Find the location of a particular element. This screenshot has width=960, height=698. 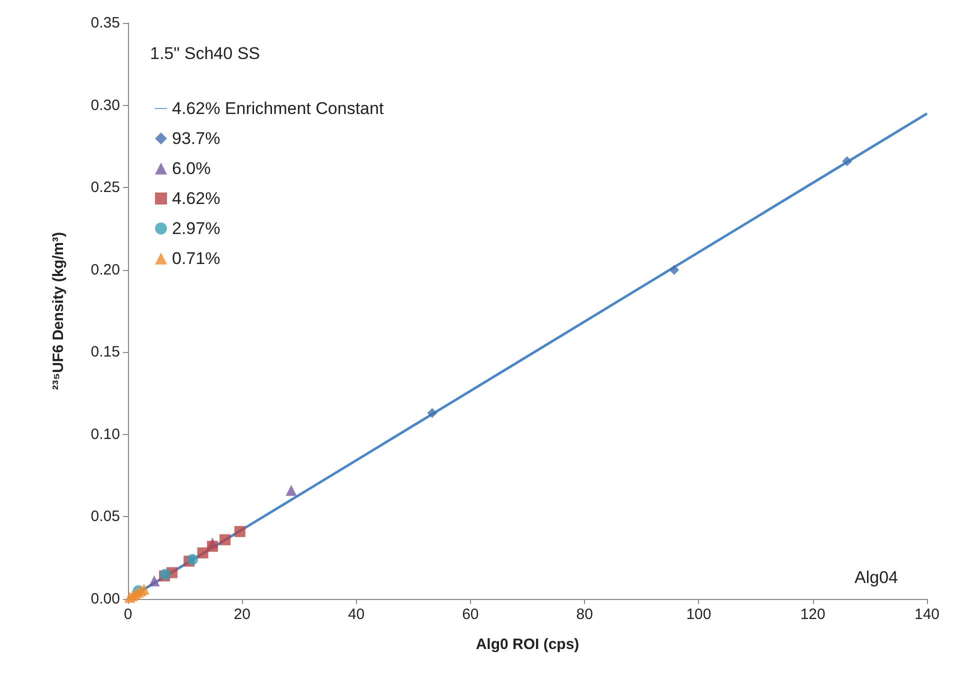

y-tick-label: 0.15 is located at coordinates (105, 352).